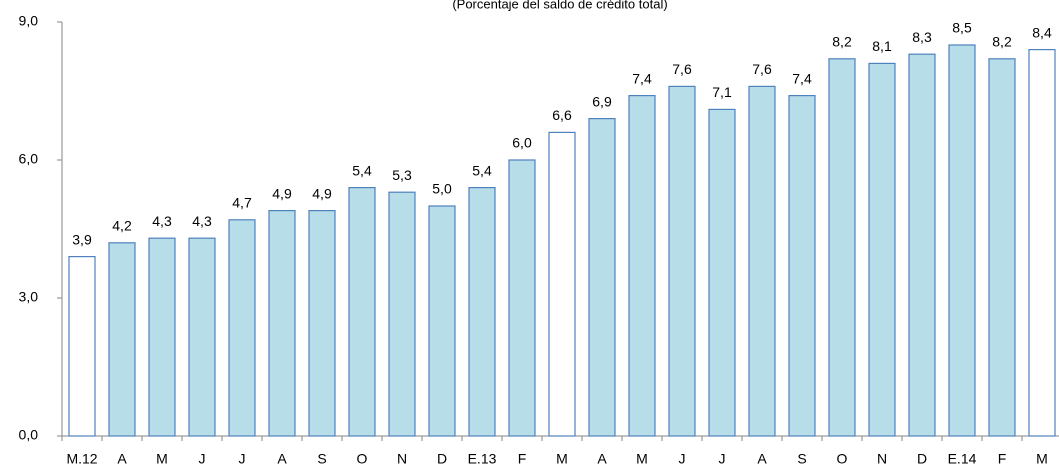 This screenshot has height=473, width=1059. Describe the element at coordinates (482, 459) in the screenshot. I see `x-tick-label: E.13` at that location.